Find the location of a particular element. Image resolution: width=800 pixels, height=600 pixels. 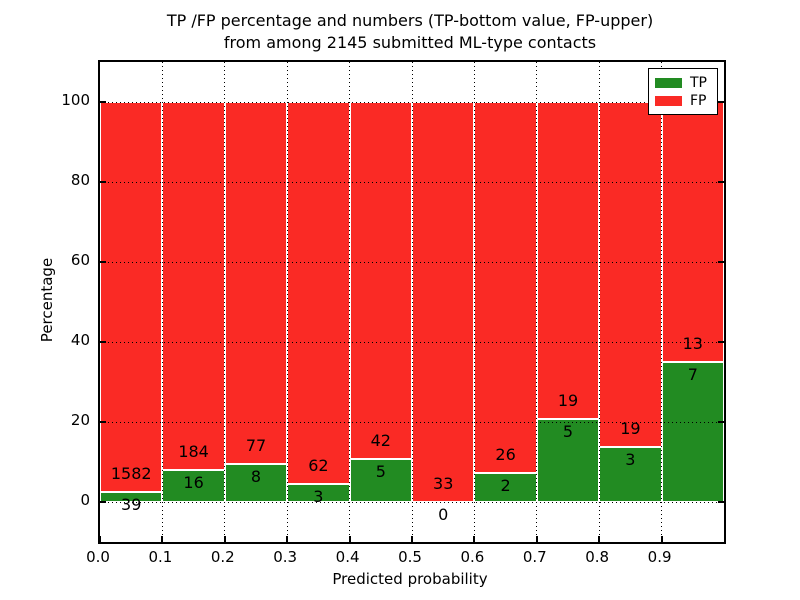

legend-label-fp: FP is located at coordinates (698, 101).